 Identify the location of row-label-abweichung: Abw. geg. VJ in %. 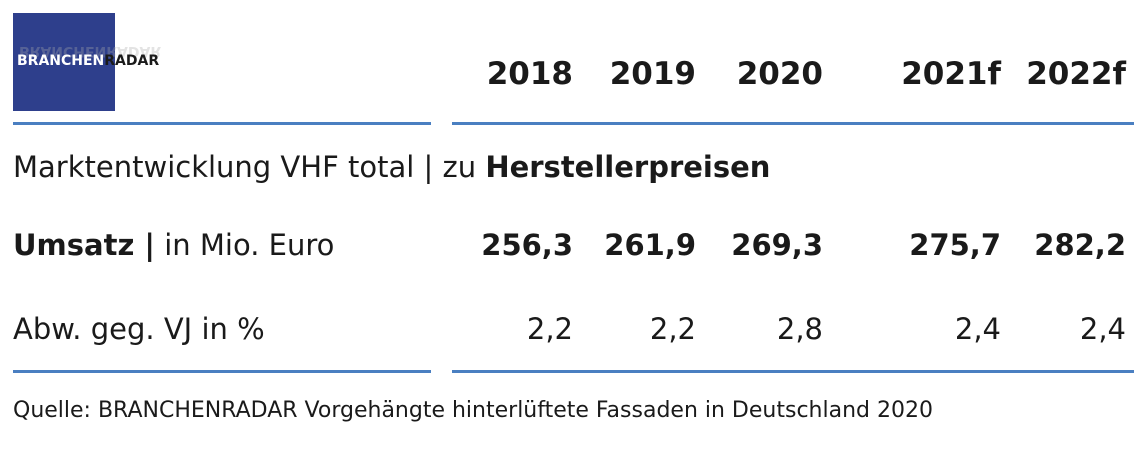
(139, 329).